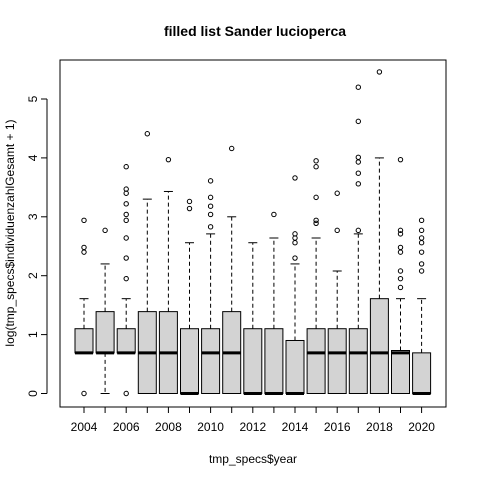 Image resolution: width=480 pixels, height=480 pixels. What do you see at coordinates (168, 427) in the screenshot?
I see `x-tick-label: 2008` at bounding box center [168, 427].